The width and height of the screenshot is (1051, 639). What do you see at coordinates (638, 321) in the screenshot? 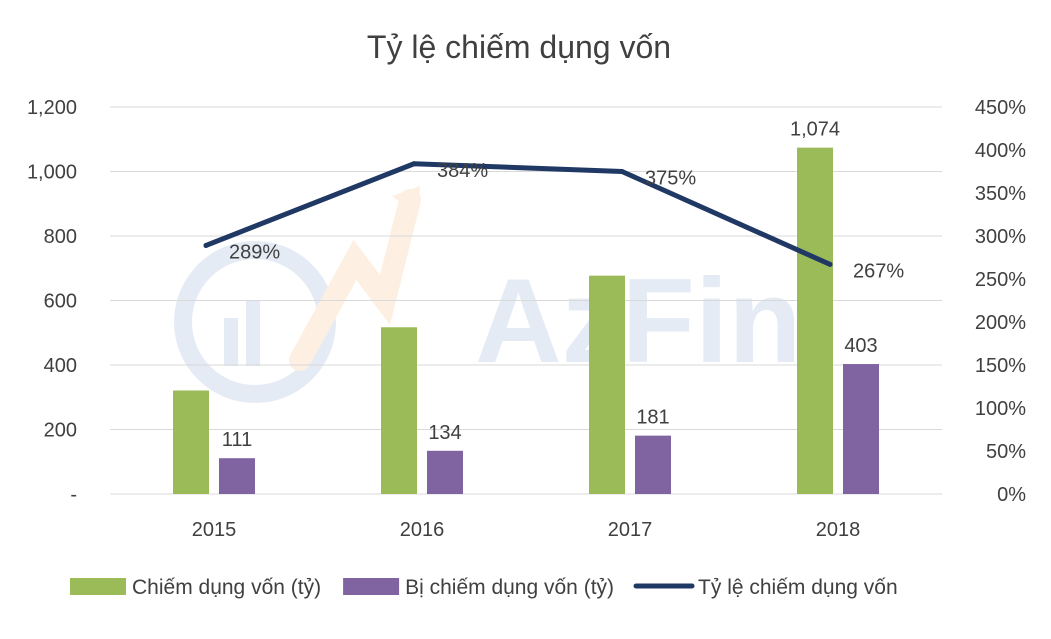
I see `watermark-text: AzFin` at bounding box center [638, 321].